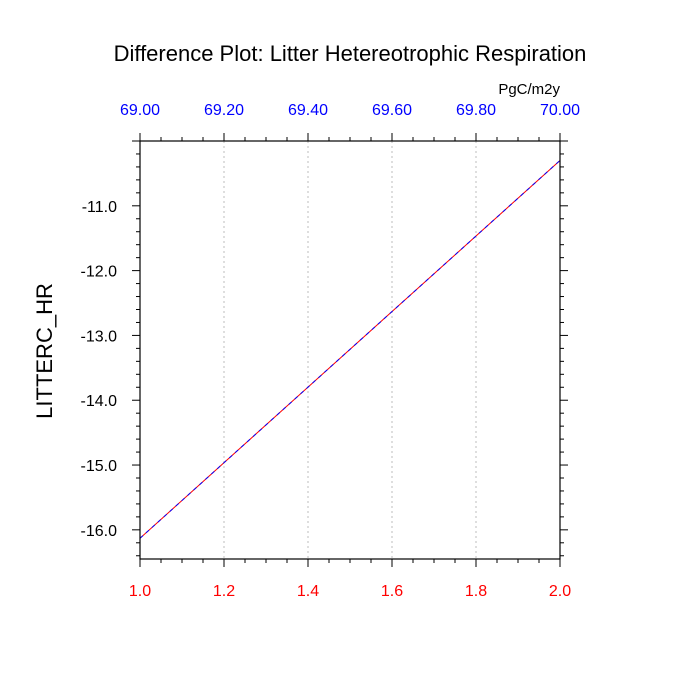 This screenshot has width=700, height=700. What do you see at coordinates (529, 89) in the screenshot?
I see `top-axis-units: PgC/m2y` at bounding box center [529, 89].